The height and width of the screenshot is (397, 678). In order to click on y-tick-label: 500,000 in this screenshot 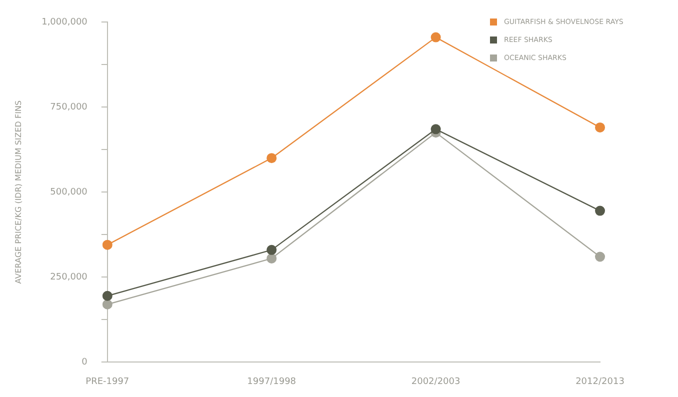, I will do `click(69, 192)`.